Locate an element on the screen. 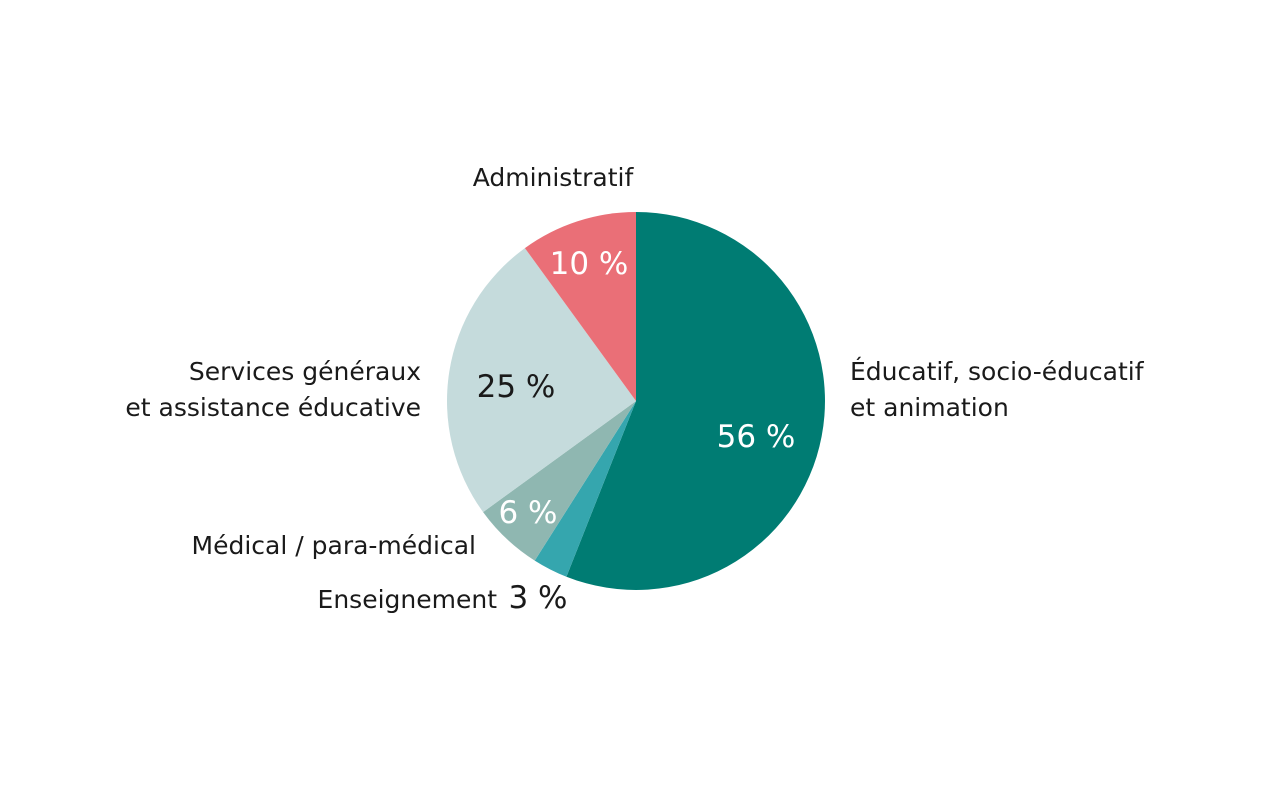 The width and height of the screenshot is (1280, 788). category-label-line: et assistance éducative is located at coordinates (273, 407).